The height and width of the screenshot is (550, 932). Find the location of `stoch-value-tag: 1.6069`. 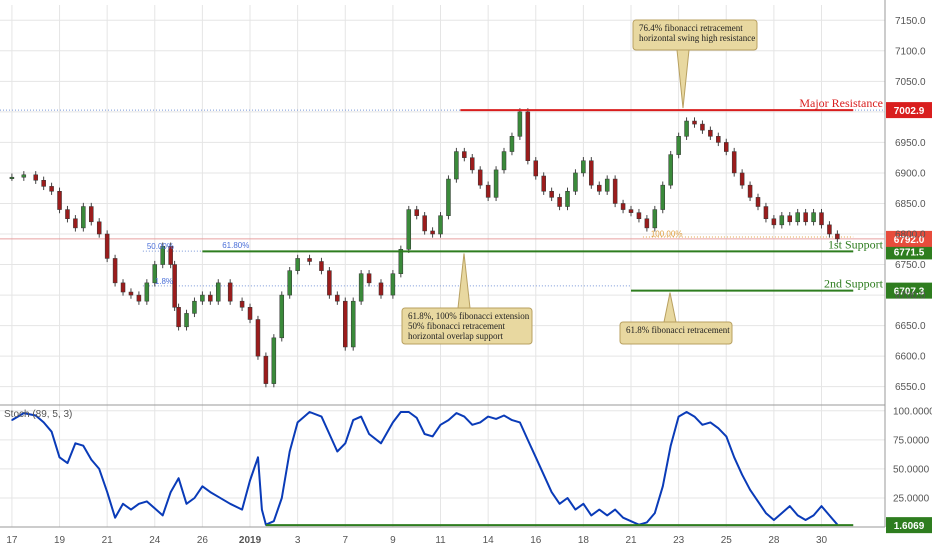

stoch-value-tag: 1.6069 is located at coordinates (909, 526).